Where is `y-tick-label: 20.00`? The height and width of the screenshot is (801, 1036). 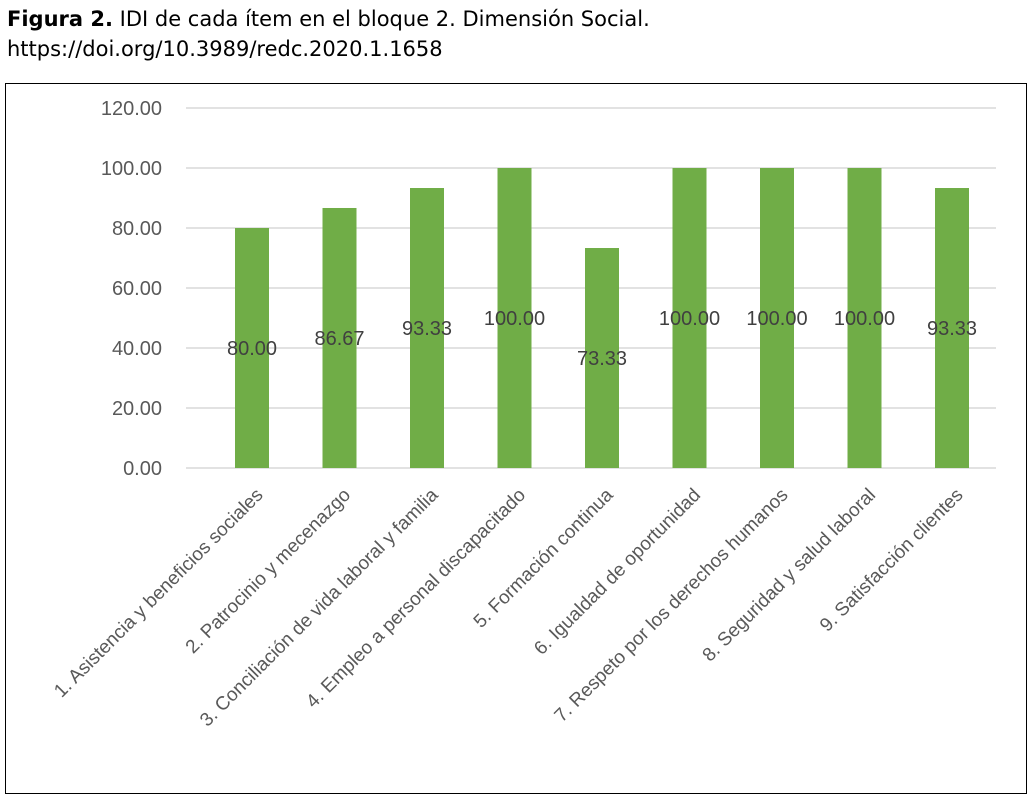 y-tick-label: 20.00 is located at coordinates (137, 409).